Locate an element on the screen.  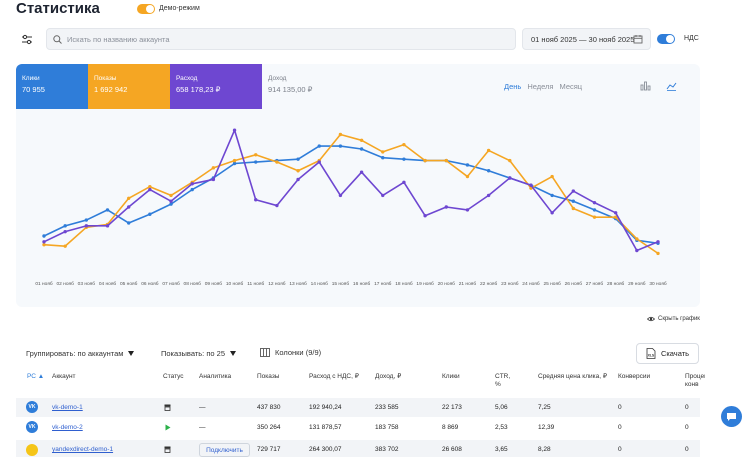
col-header-account: Аккаунт is located at coordinates (64, 376).